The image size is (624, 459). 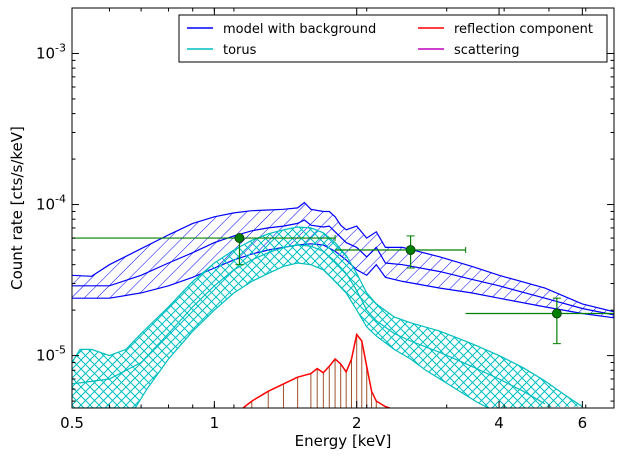 What do you see at coordinates (299, 29) in the screenshot?
I see `legend-label: model with background` at bounding box center [299, 29].